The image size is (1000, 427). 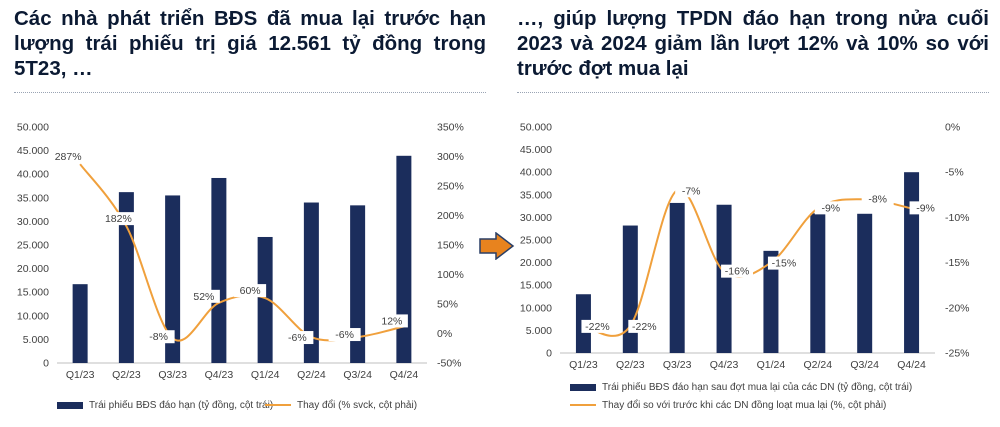 What do you see at coordinates (957, 218) in the screenshot?
I see `right-axis-tick: -10%` at bounding box center [957, 218].